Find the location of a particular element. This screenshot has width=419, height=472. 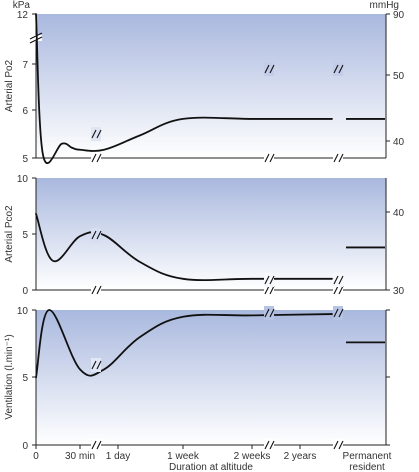

po2-ytick-5: 5 is located at coordinates (25, 159).